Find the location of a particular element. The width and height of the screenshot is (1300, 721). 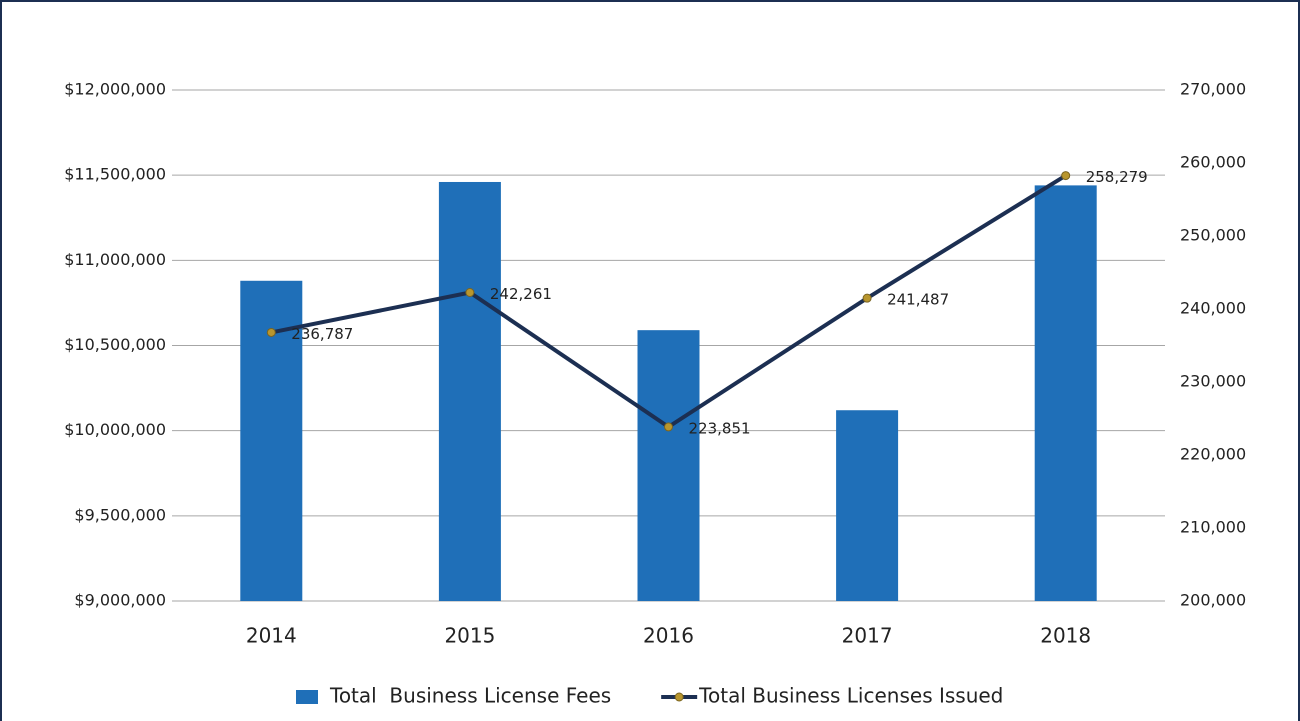

y2-tick-label: 240,000 is located at coordinates (1213, 308).